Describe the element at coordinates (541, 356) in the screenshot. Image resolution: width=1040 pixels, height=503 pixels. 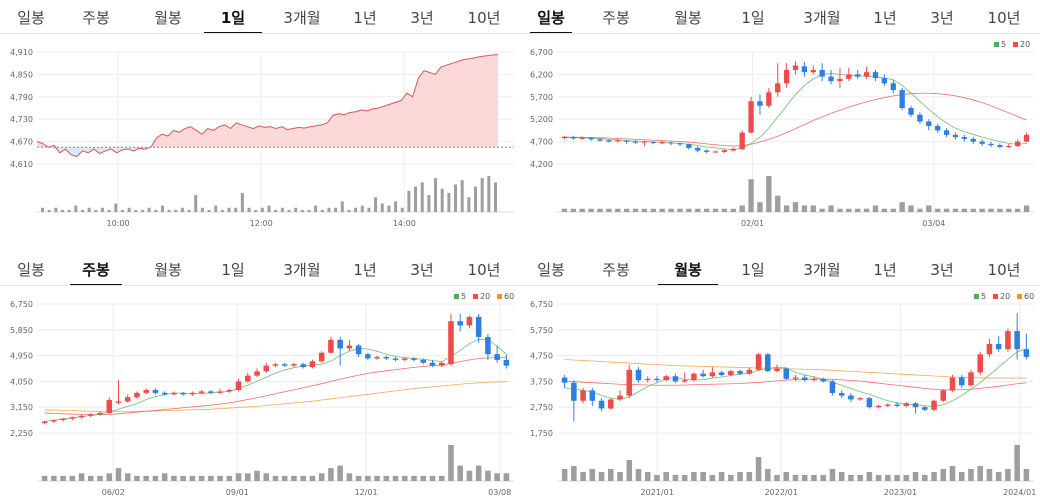
I see `y-tick-label: 4,750` at that location.